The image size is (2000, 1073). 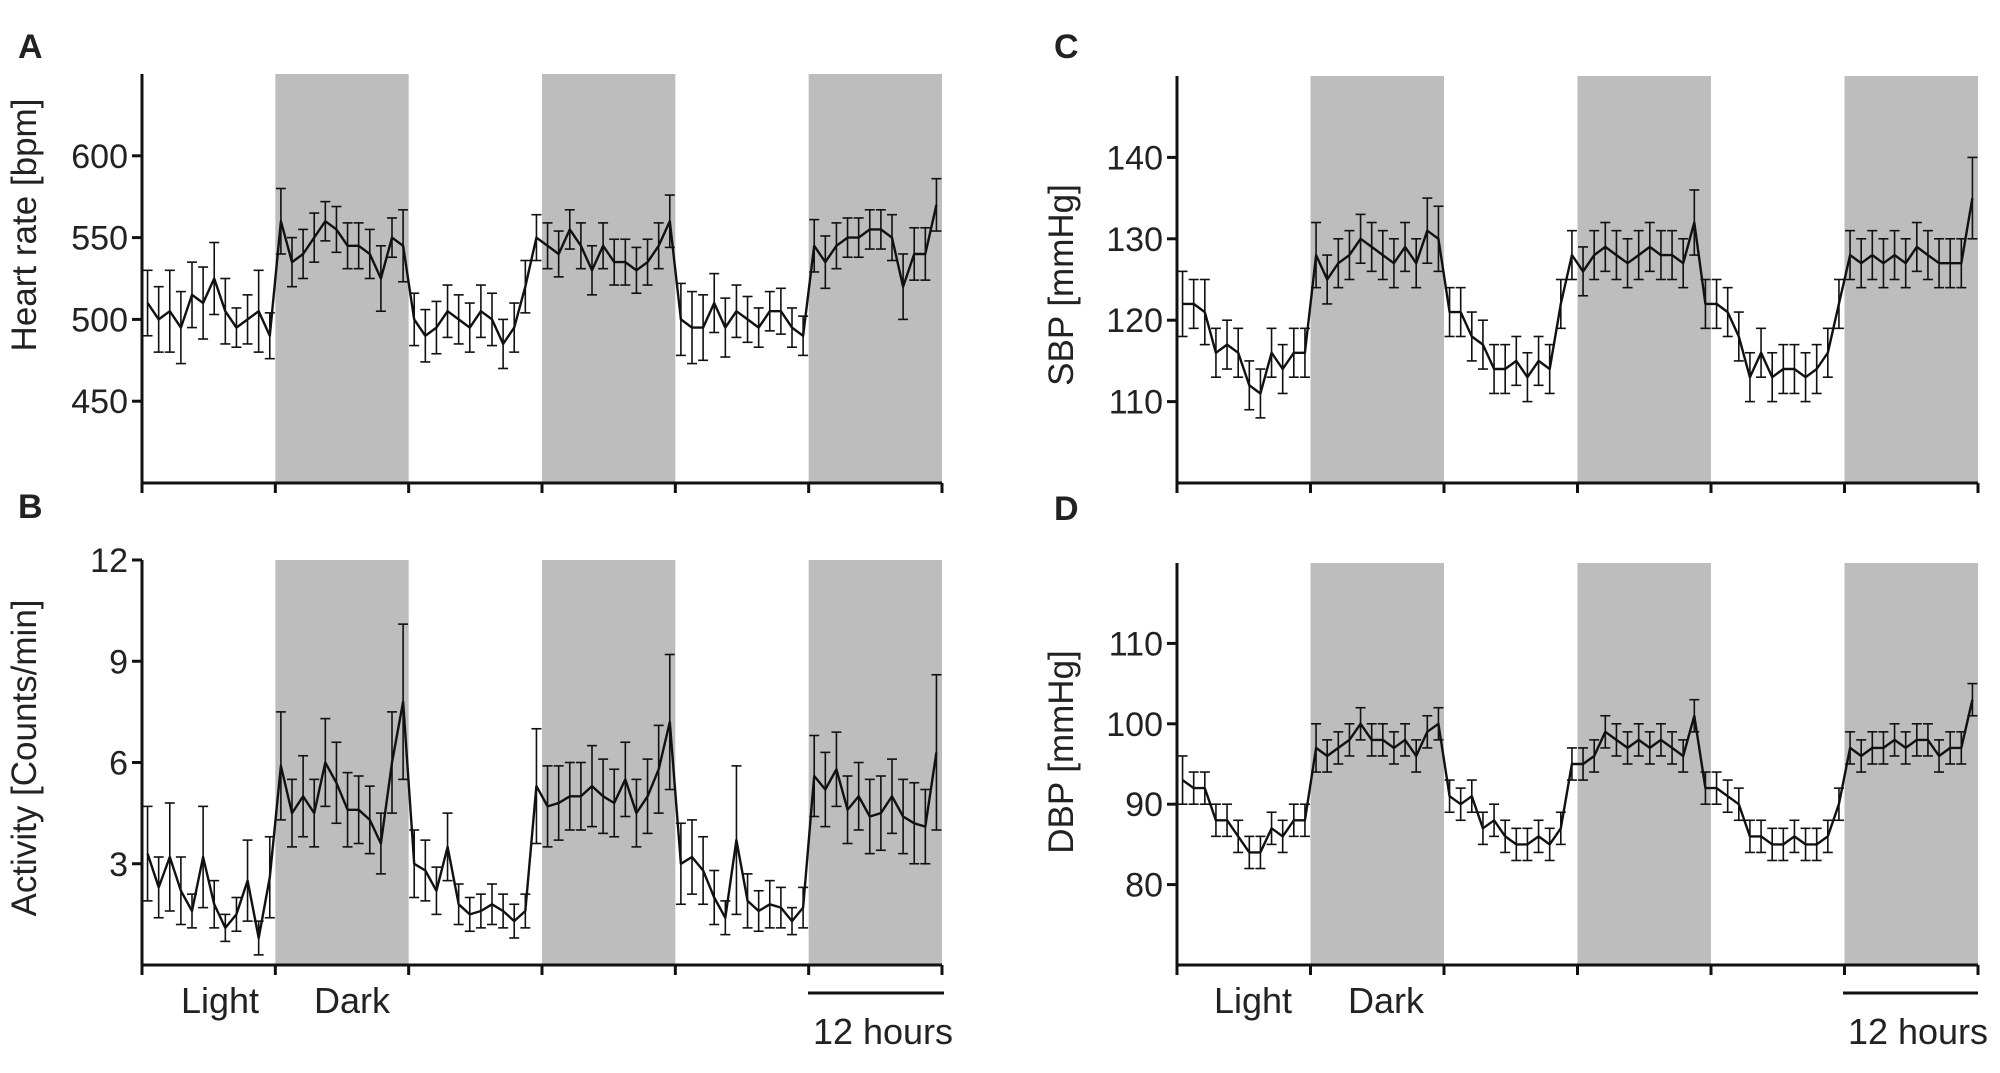 What do you see at coordinates (99, 157) in the screenshot?
I see `y-tick-label: 600` at bounding box center [99, 157].